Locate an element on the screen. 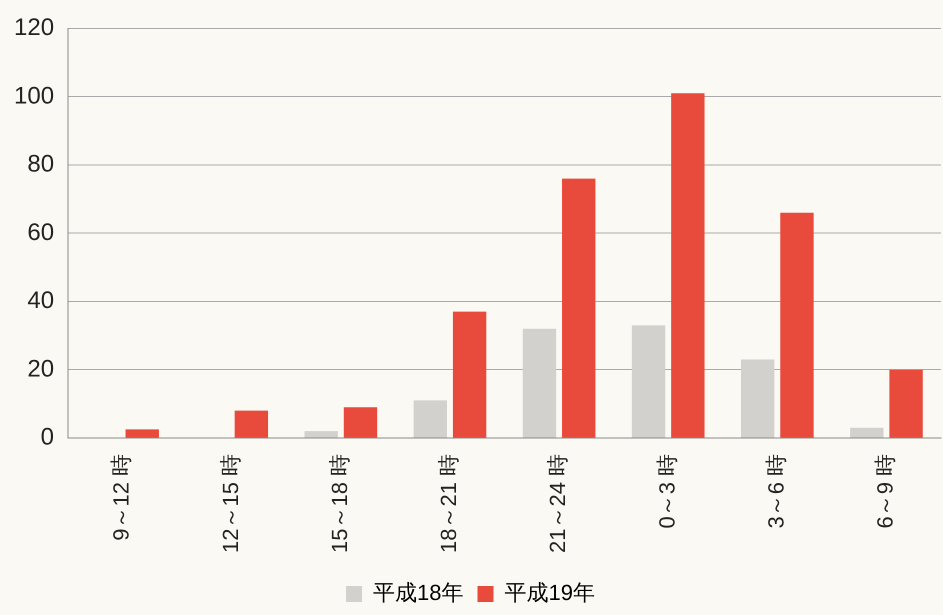  x-tick-label: 15～18 時 is located at coordinates (339, 504).